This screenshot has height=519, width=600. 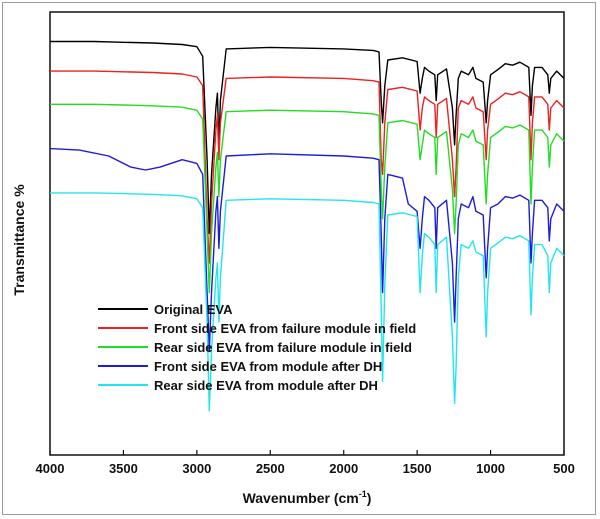 What do you see at coordinates (266, 385) in the screenshot?
I see `legend-label: Rear side EVA from module after DH` at bounding box center [266, 385].